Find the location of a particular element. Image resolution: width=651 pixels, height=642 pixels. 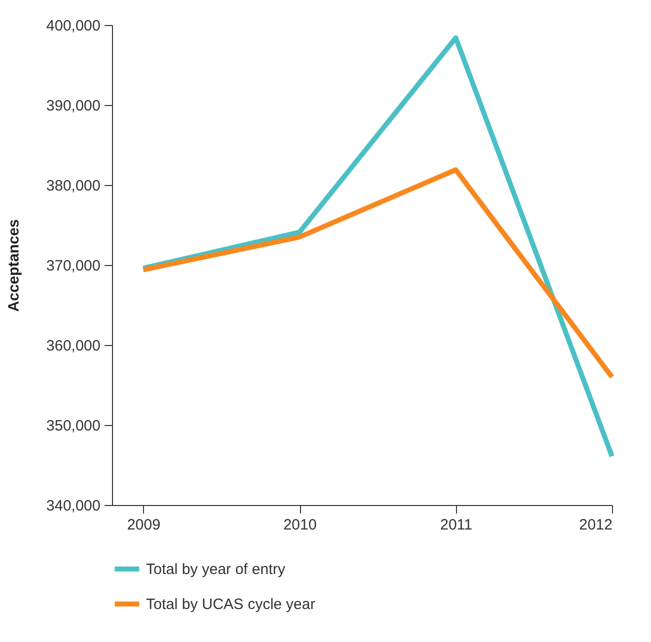

y-tick-label: 390,000 is located at coordinates (73, 106).